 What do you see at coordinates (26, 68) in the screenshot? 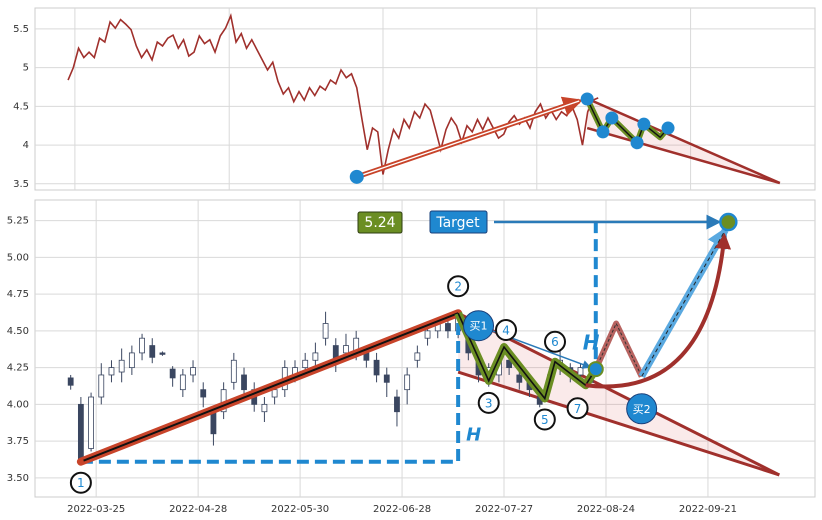
I see `y-tick-label: 5` at bounding box center [26, 68].